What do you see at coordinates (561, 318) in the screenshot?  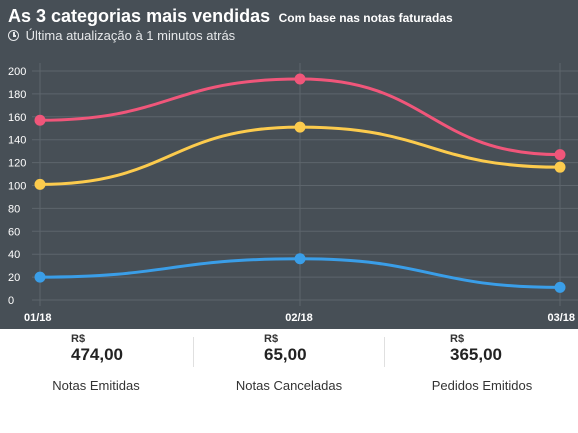 I see `x-tick-label: 03/18` at bounding box center [561, 318].